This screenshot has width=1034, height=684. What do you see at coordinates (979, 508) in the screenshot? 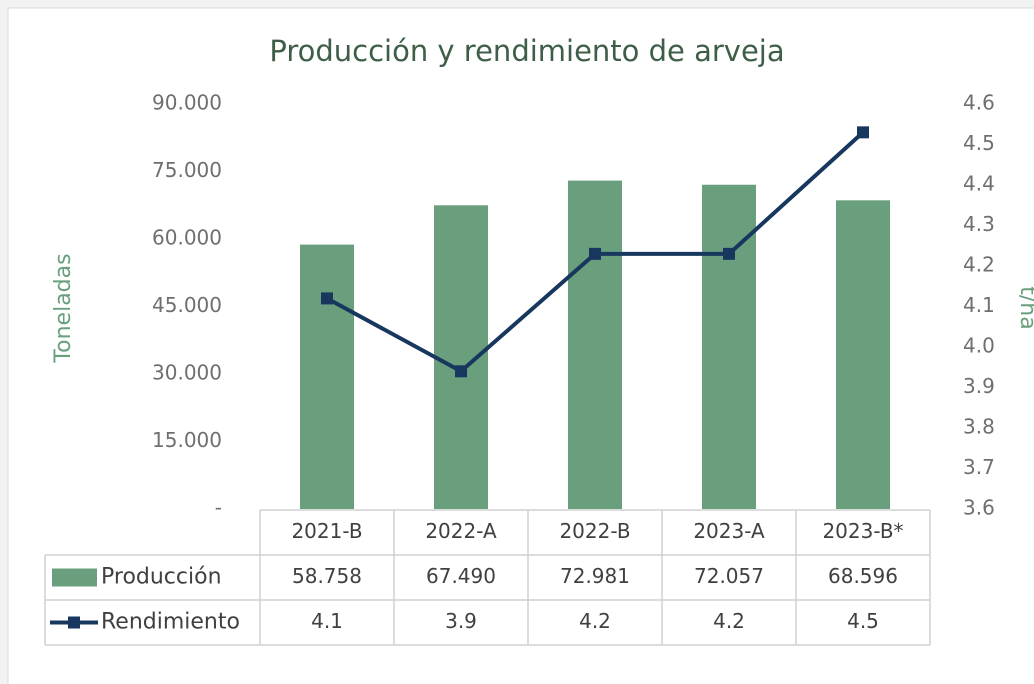
I see `y2-tick-label: 3.6` at bounding box center [979, 508].